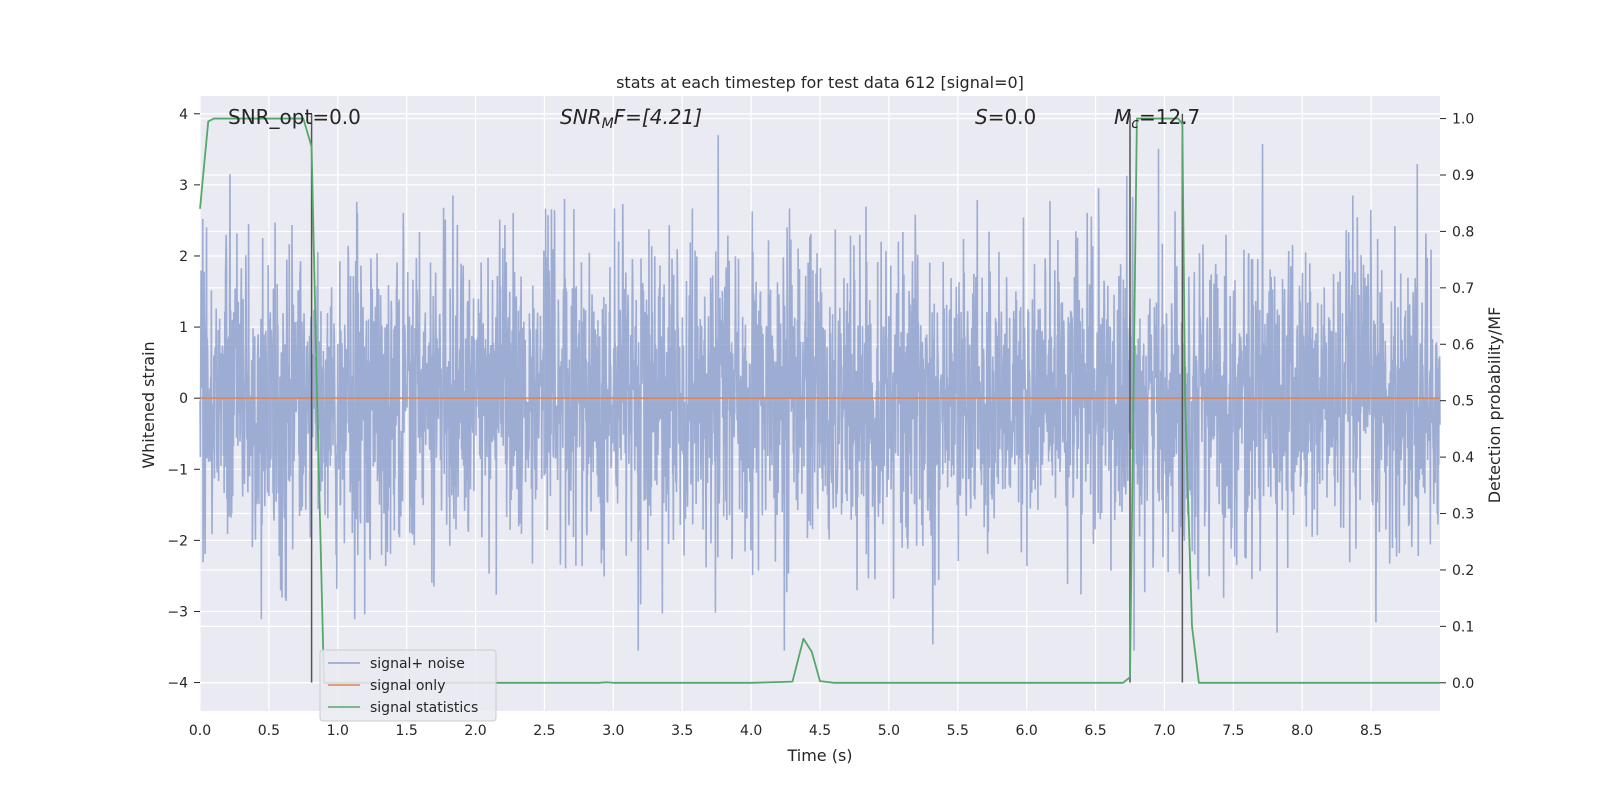 The height and width of the screenshot is (800, 1600). I want to click on annotation-snr-mf-sub: M, so click(608, 124).